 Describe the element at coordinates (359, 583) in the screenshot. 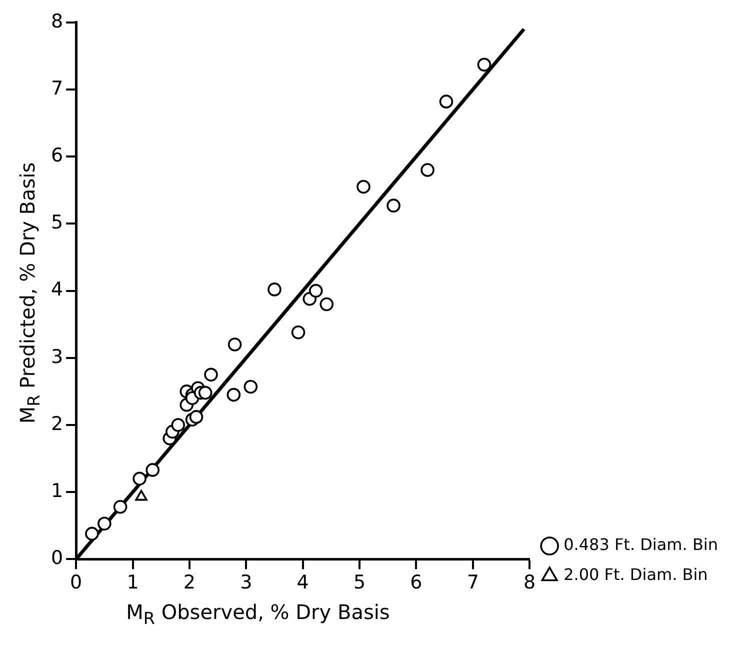

I see `x-tick-label: 5` at that location.